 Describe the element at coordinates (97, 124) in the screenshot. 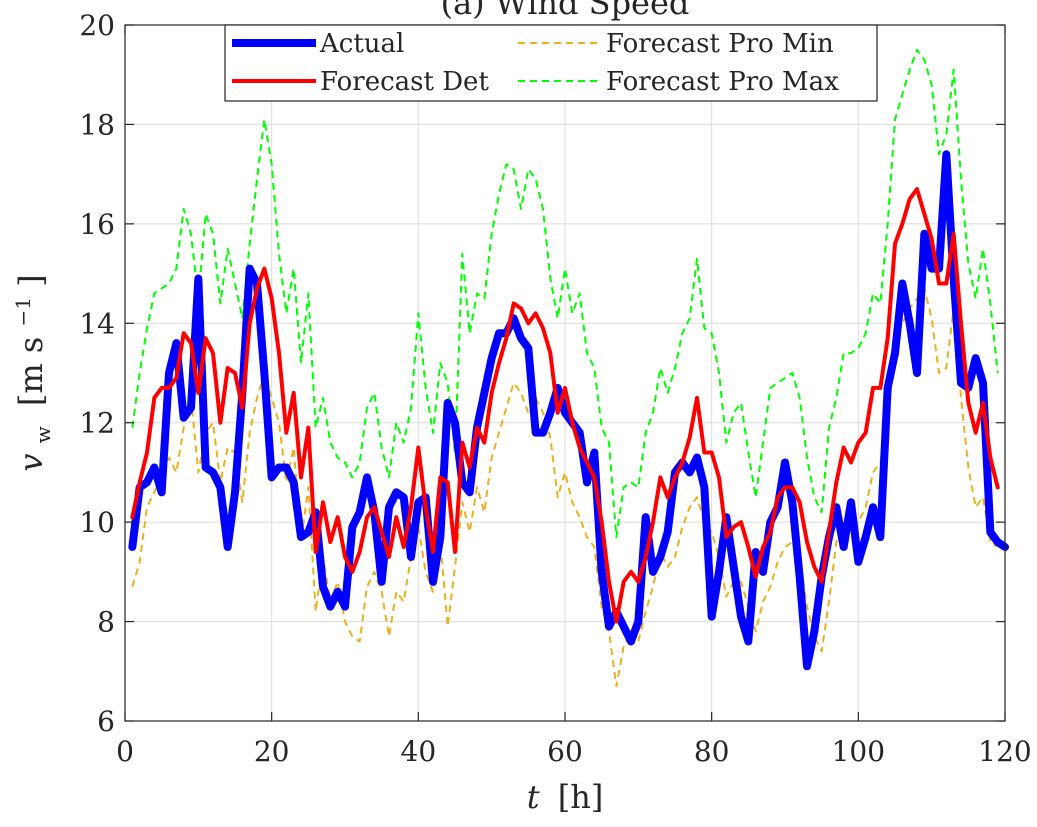

I see `y-tick-label: 18` at that location.